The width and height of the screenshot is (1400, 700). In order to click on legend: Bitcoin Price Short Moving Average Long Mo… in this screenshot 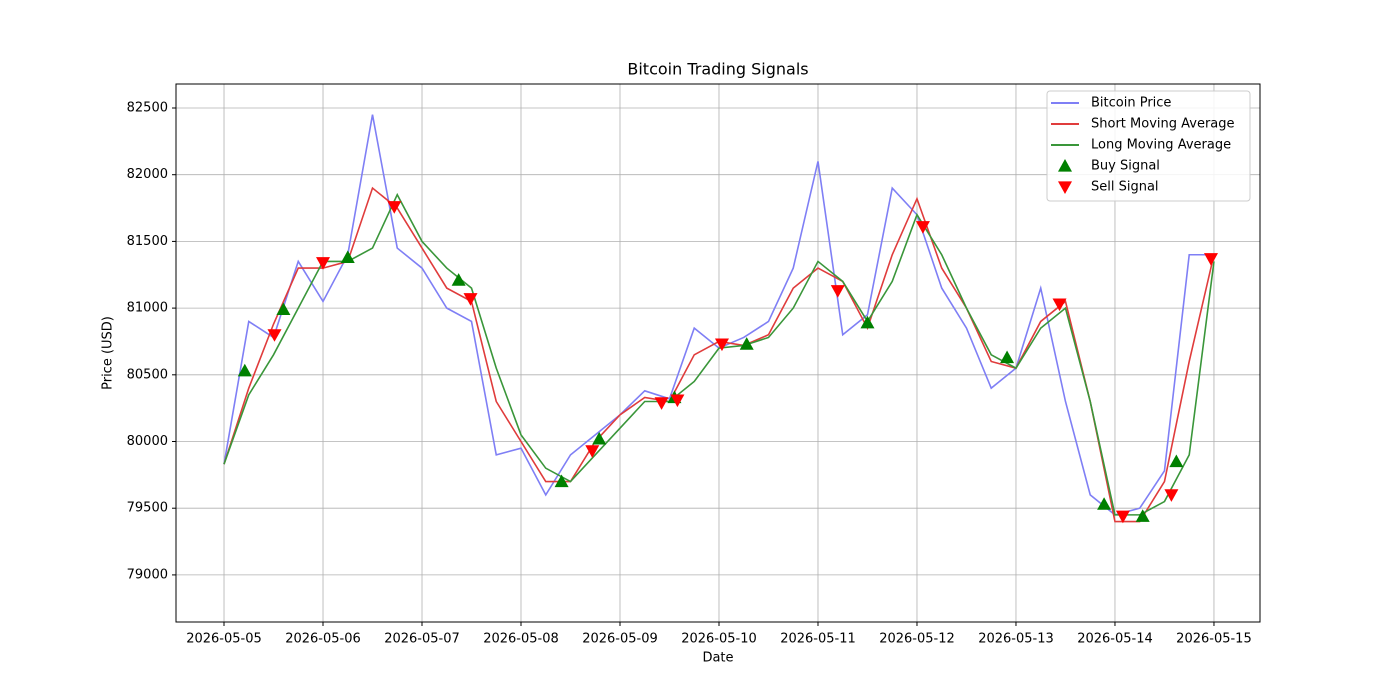, I will do `click(1148, 146)`.